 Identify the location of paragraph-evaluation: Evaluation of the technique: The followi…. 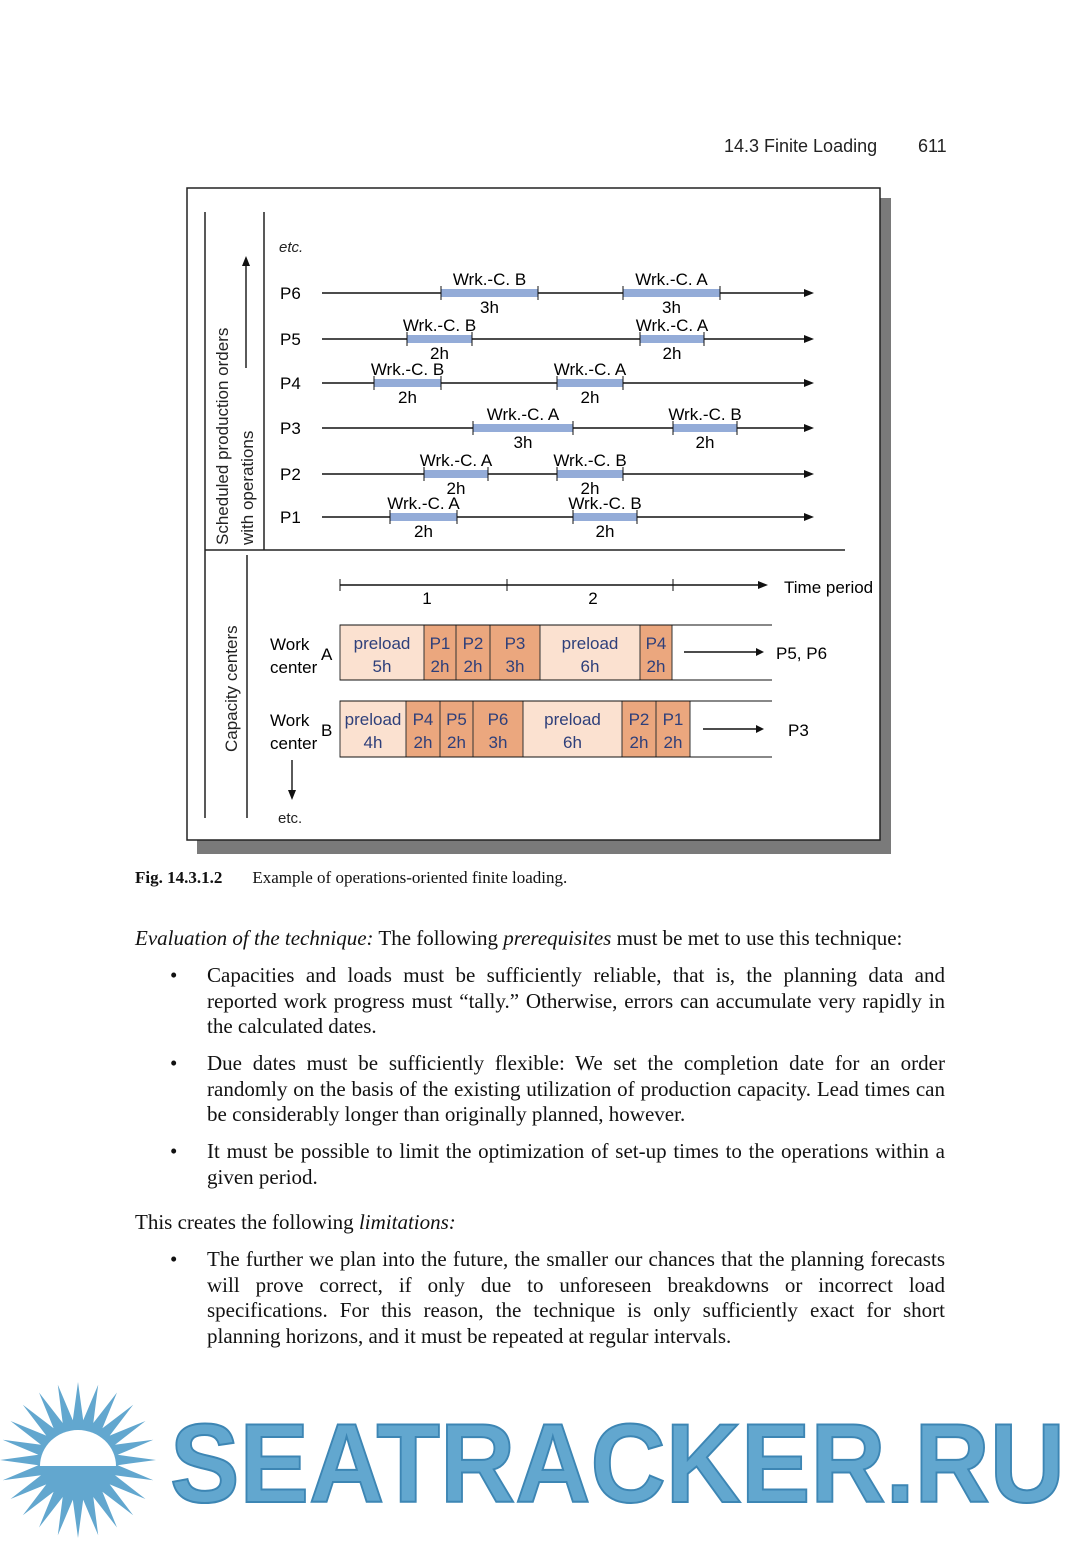
(540, 939).